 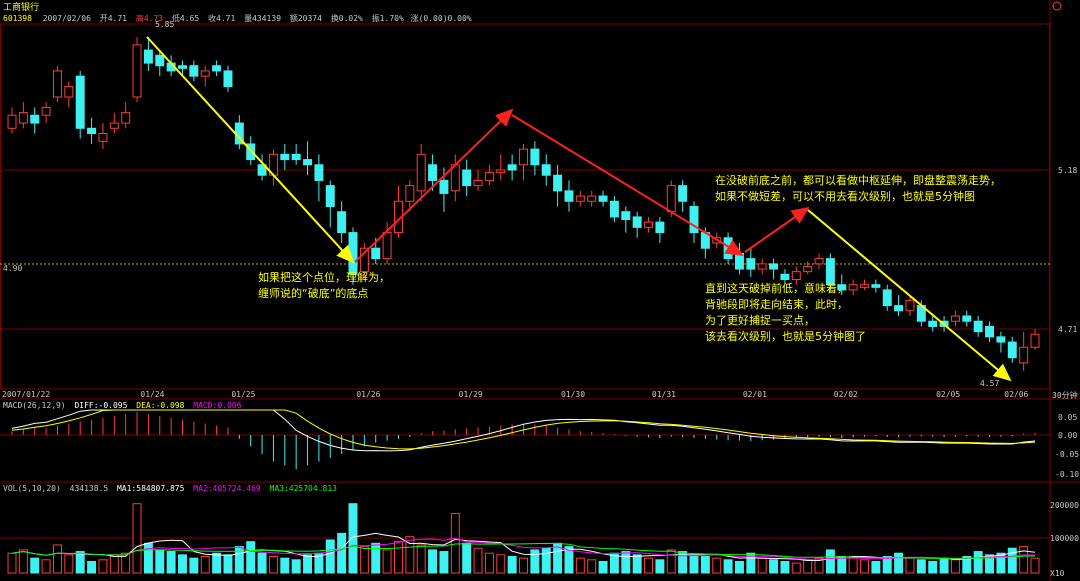 I want to click on vol-ma1: MA1:584807.875, so click(x=151, y=488).